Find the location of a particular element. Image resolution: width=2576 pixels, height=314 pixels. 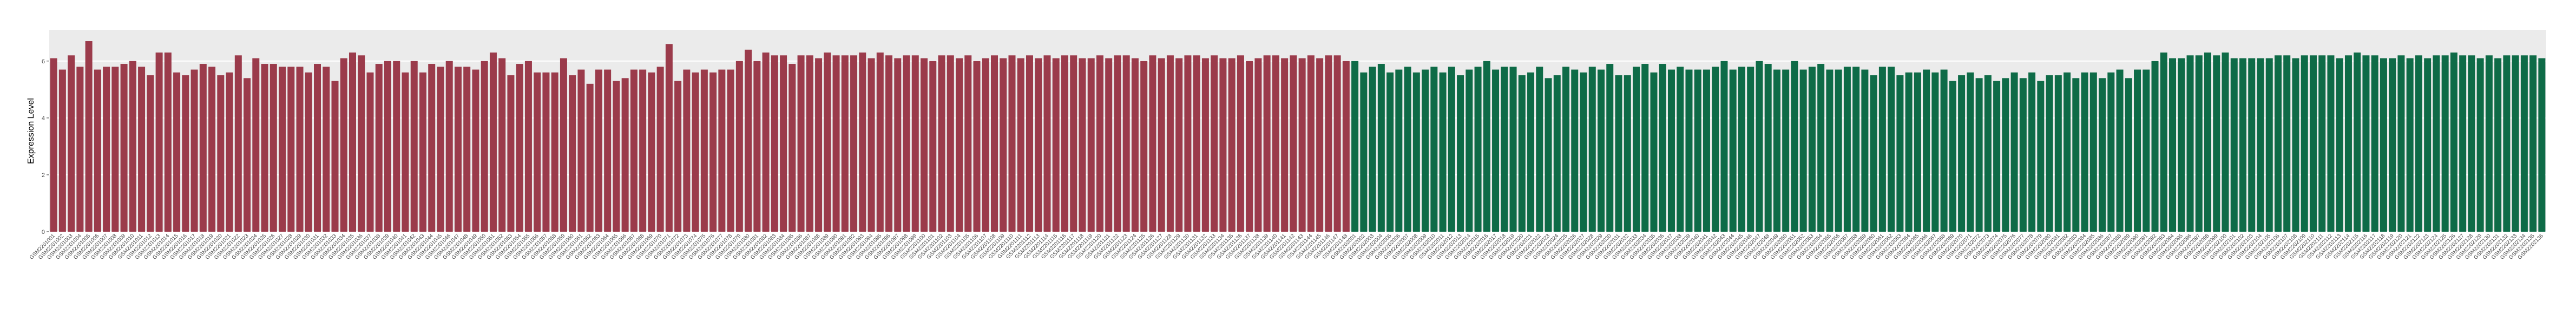

y-tick-label: 6 is located at coordinates (43, 61).